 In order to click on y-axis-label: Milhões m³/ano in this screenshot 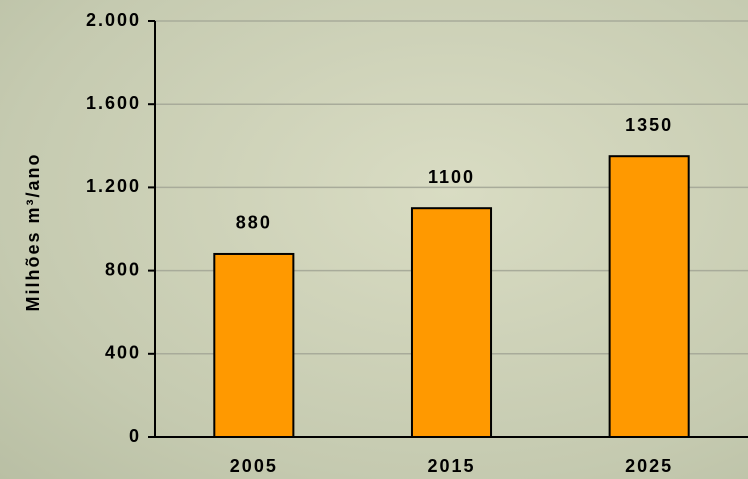, I will do `click(33, 231)`.